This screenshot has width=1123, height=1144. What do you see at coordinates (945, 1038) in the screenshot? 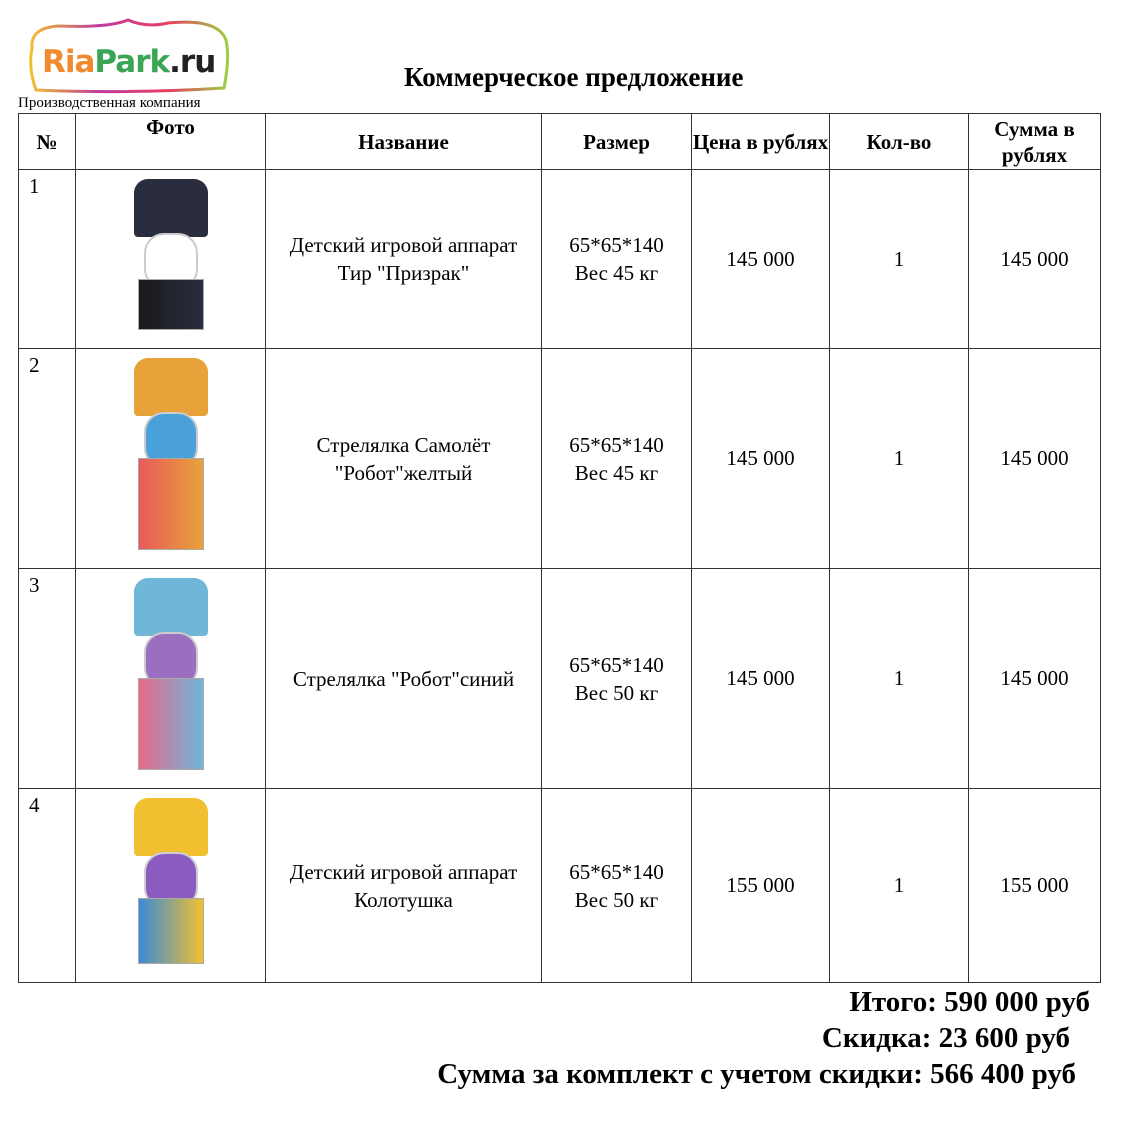
I see `discount: Скидка: 23 600 руб` at bounding box center [945, 1038].